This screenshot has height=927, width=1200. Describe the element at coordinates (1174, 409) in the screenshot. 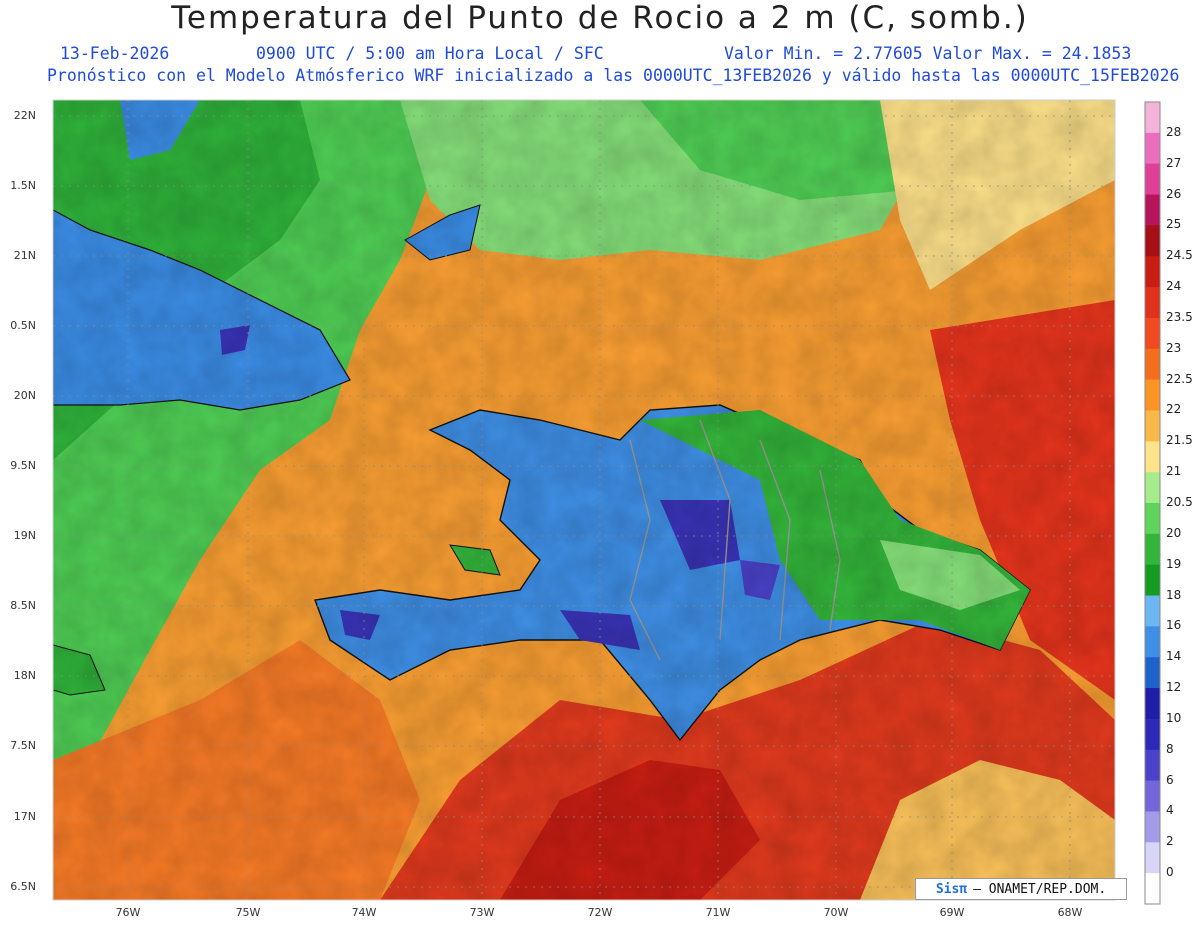

I see `colorbar-label: 22` at that location.